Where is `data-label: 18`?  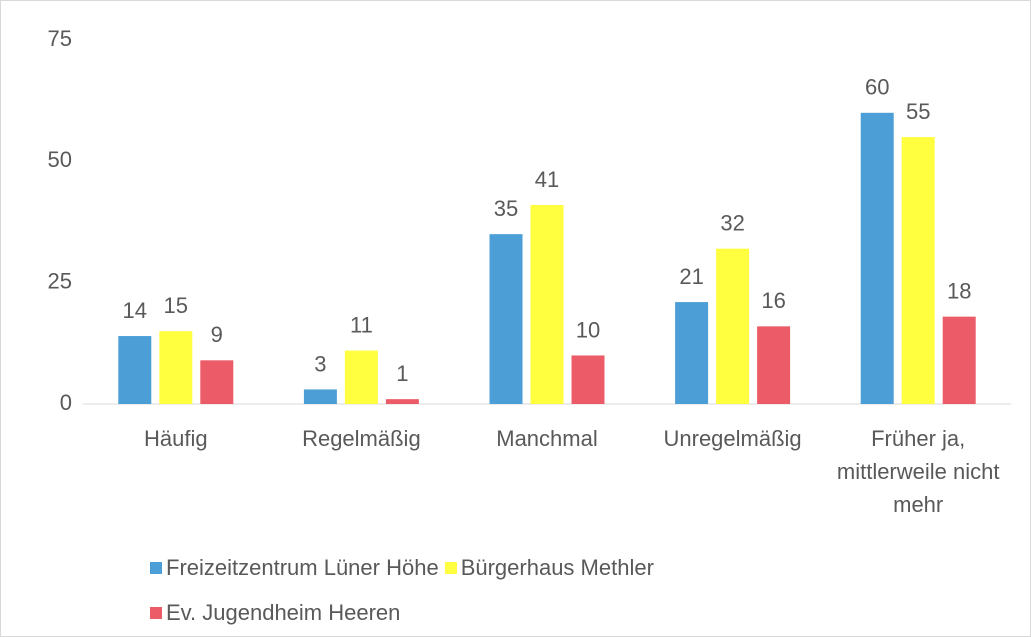
data-label: 18 is located at coordinates (959, 290).